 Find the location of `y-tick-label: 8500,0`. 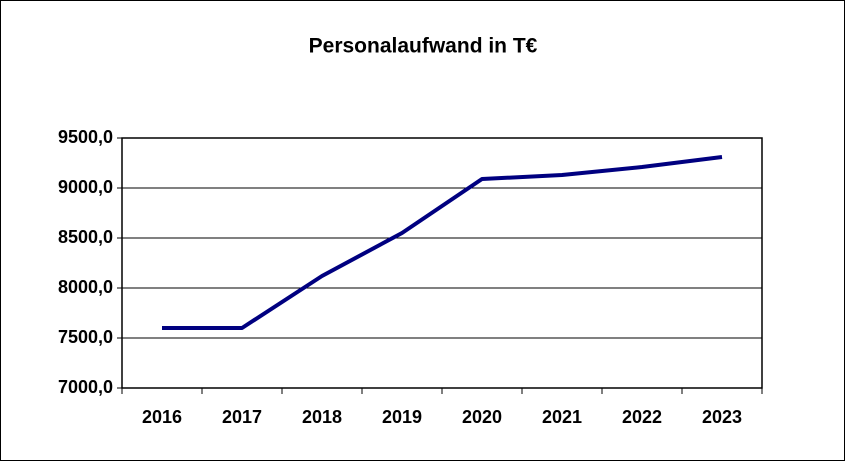

y-tick-label: 8500,0 is located at coordinates (85, 237).